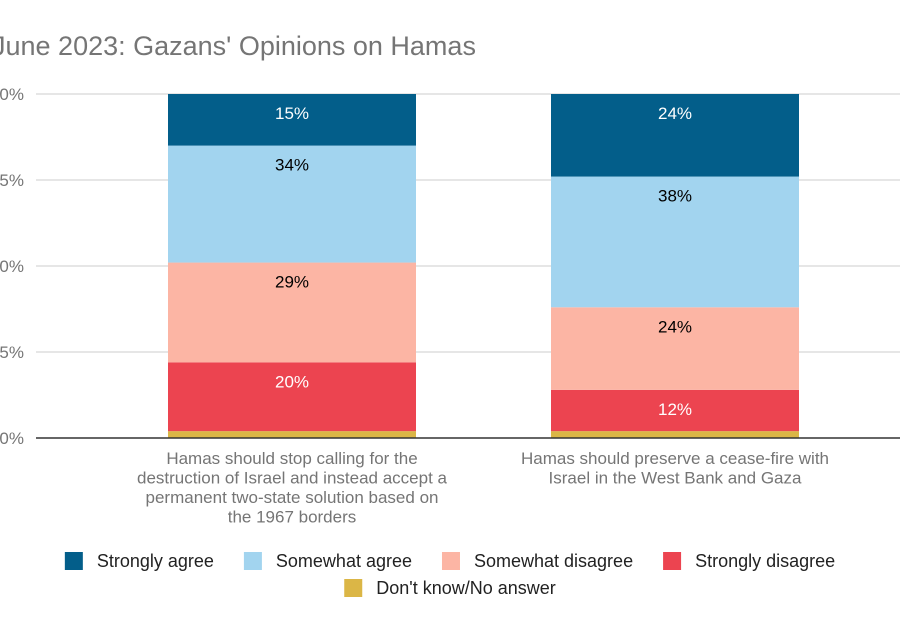 This screenshot has height=630, width=900. I want to click on y-tick-label: 0%, so click(12, 438).